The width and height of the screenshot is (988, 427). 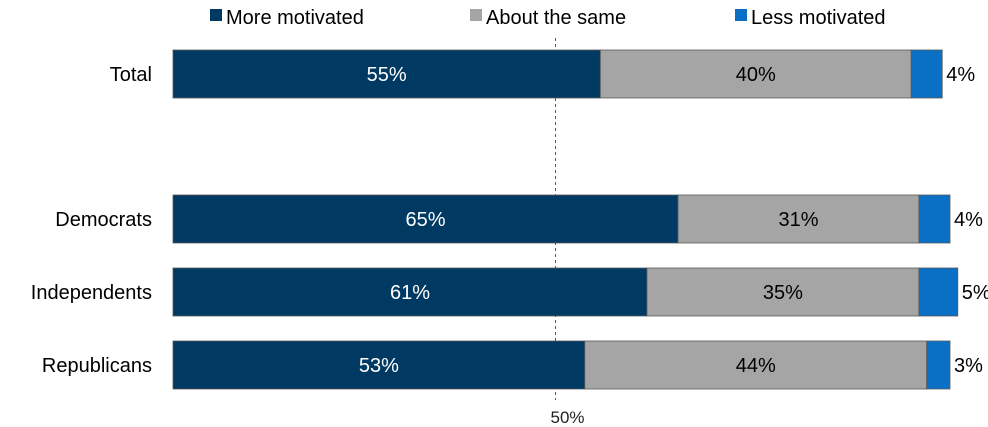 I want to click on legend-swatch-more-motivated, so click(x=216, y=15).